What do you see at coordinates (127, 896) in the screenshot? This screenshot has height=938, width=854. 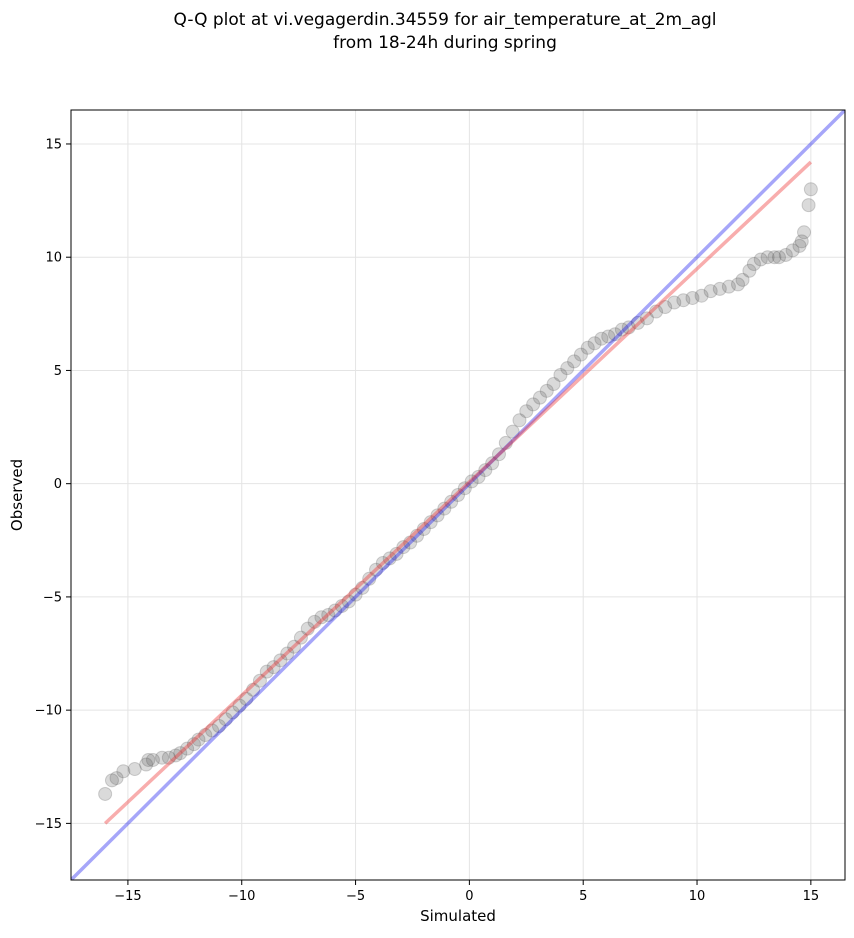 I see `x-tick-label: −15` at bounding box center [127, 896].